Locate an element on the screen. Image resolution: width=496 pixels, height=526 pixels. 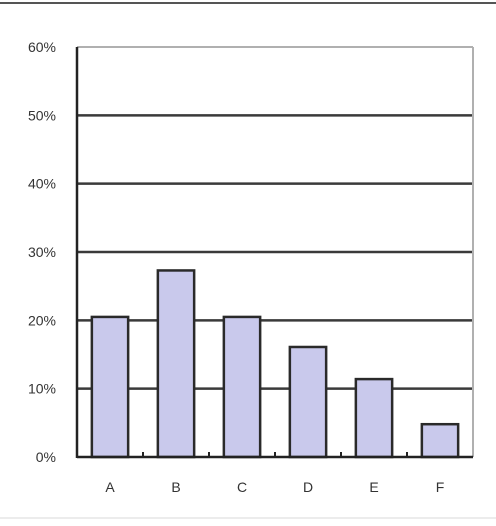
bar-b is located at coordinates (176, 364).